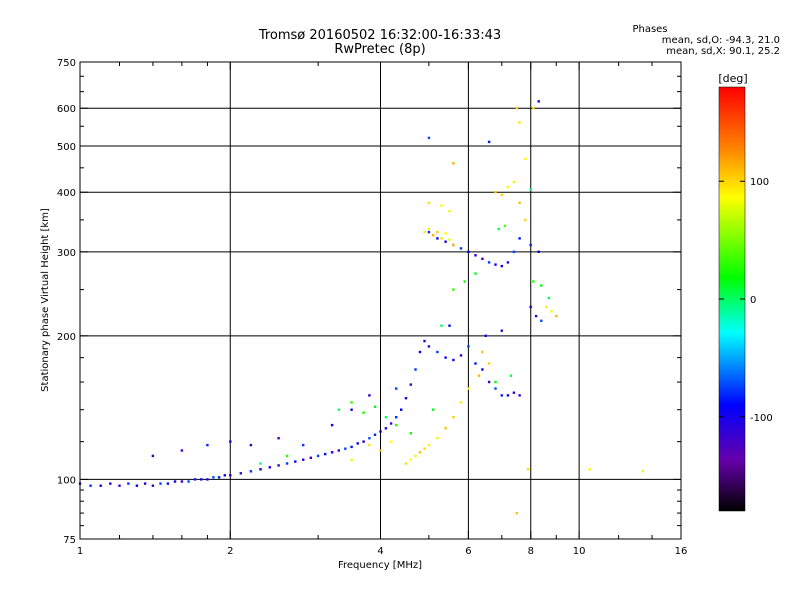 Image resolution: width=800 pixels, height=600 pixels. Describe the element at coordinates (759, 182) in the screenshot. I see `colorbar-tick-label: 100` at that location.